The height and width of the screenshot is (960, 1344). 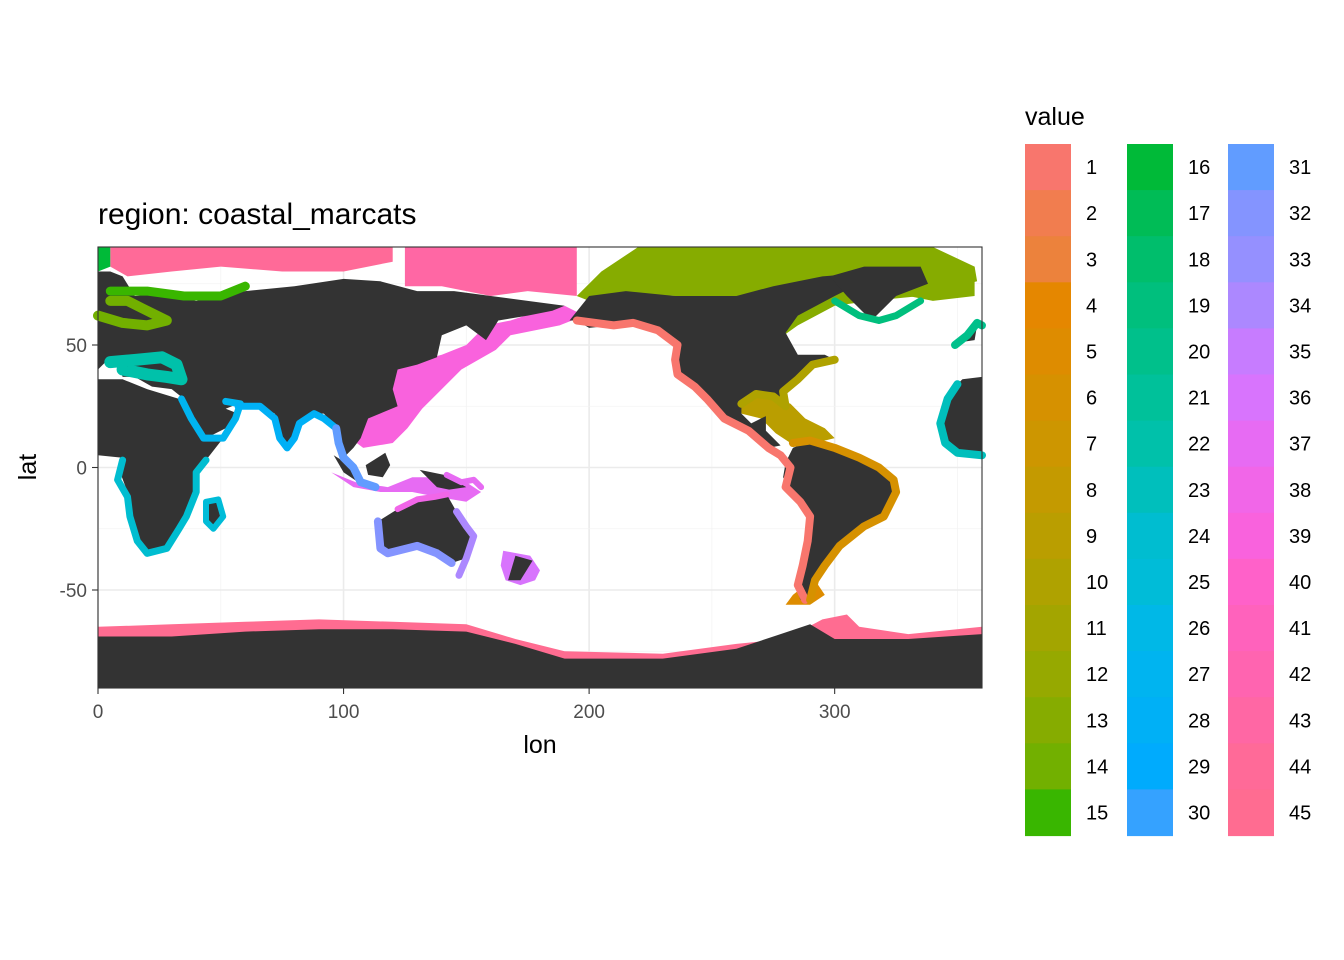 What do you see at coordinates (1091, 214) in the screenshot?
I see `legend-key-label: 2` at bounding box center [1091, 214].